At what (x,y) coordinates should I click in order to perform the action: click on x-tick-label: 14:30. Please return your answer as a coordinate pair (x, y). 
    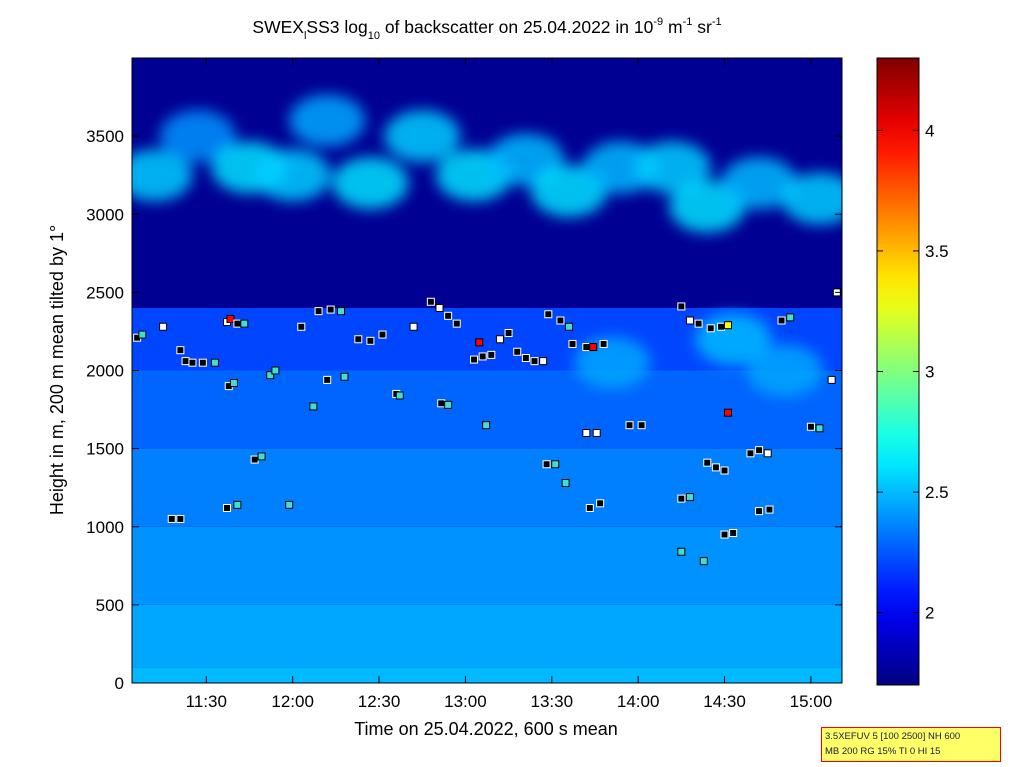
    Looking at the image, I should click on (724, 701).